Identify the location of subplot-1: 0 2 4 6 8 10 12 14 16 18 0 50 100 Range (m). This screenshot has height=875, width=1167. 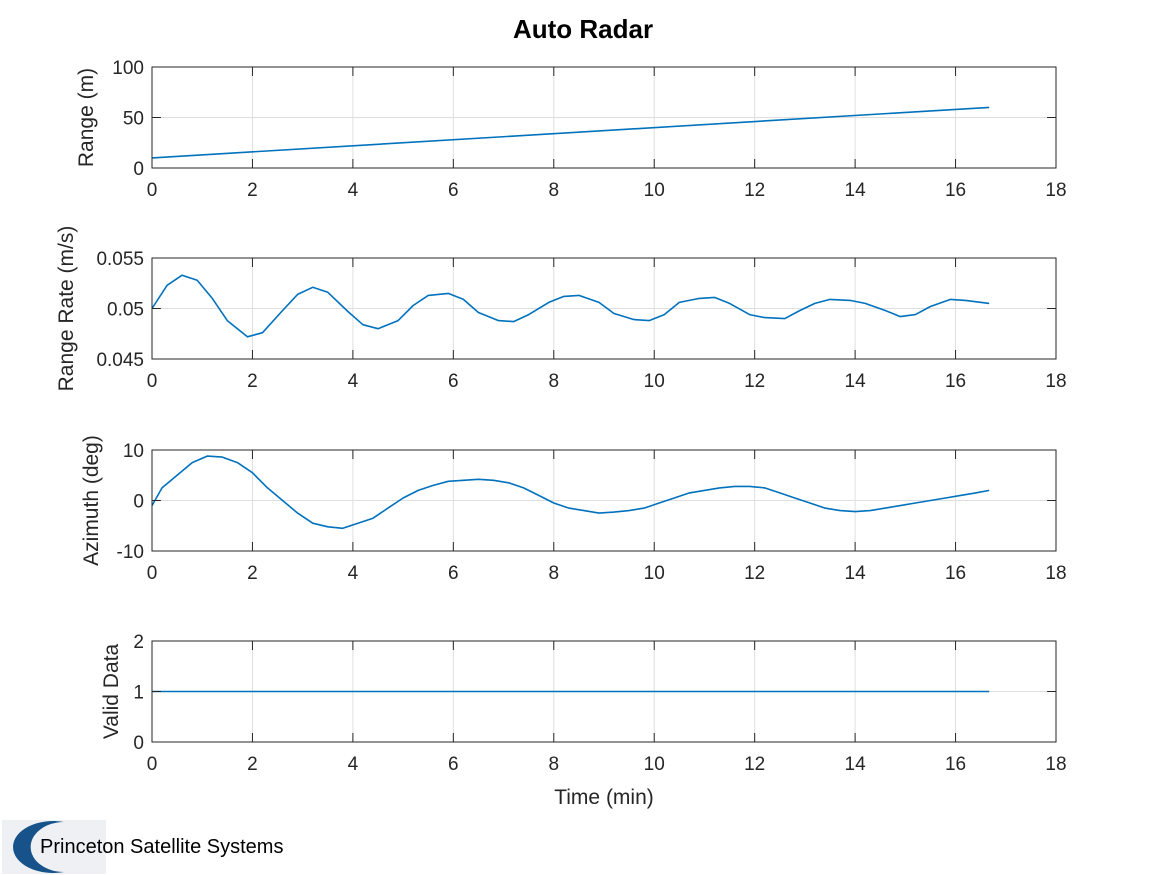
(571, 129).